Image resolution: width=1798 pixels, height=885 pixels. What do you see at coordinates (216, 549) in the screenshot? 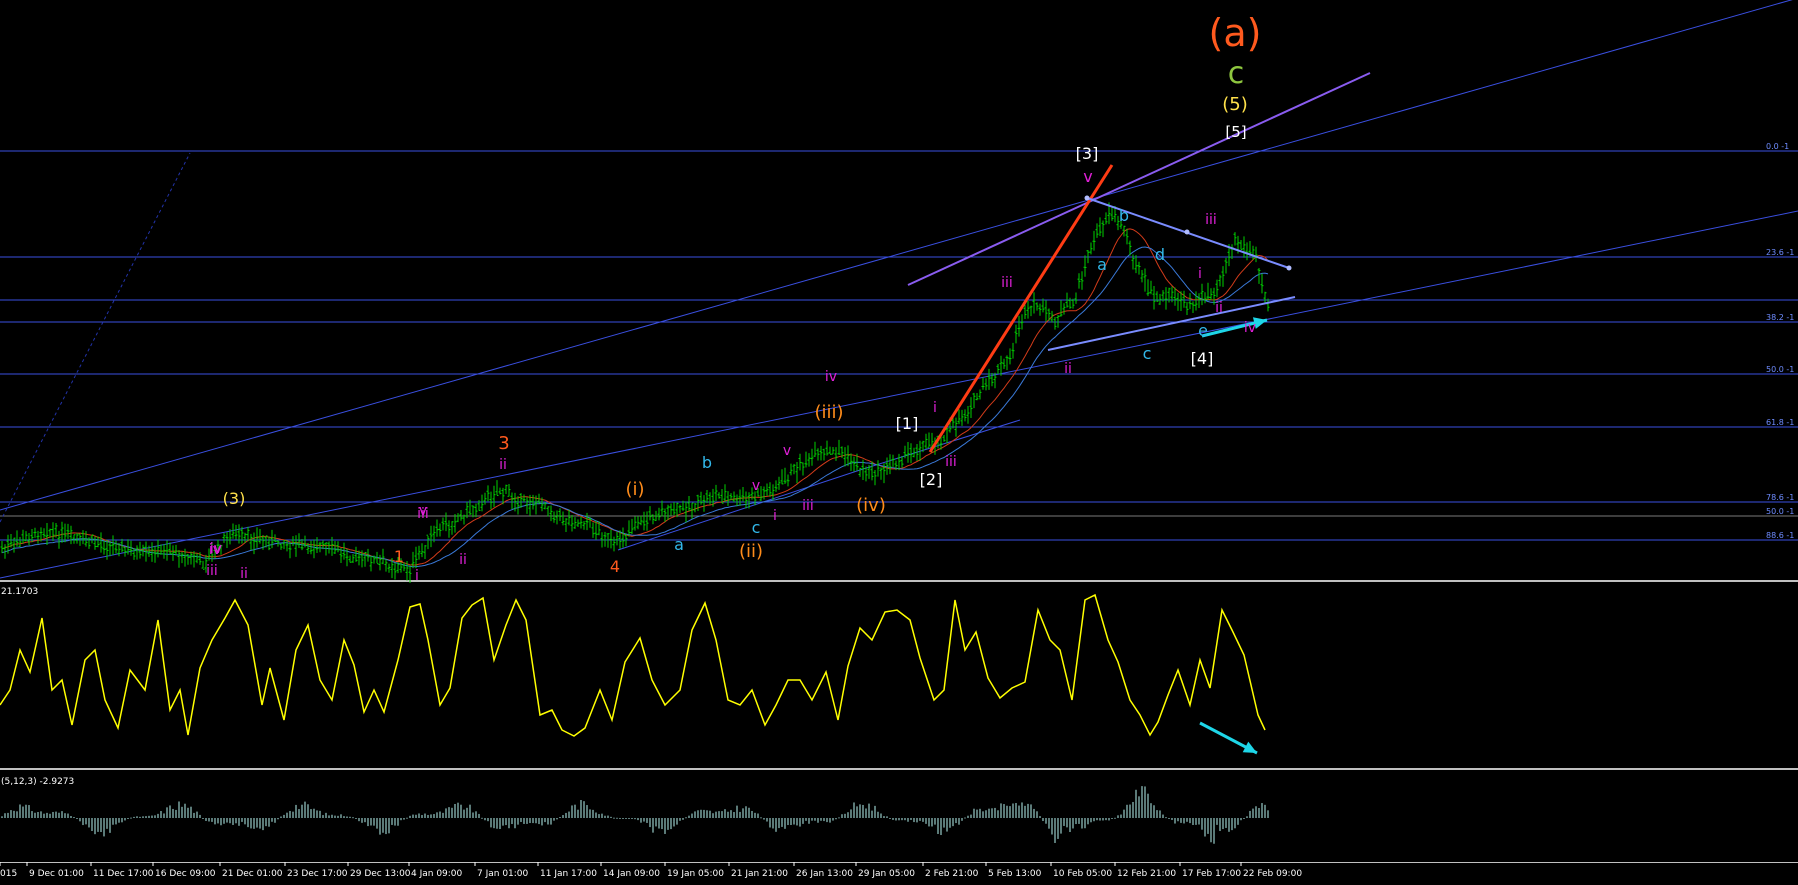
I see `wave-label-magenta: iv` at bounding box center [216, 549].